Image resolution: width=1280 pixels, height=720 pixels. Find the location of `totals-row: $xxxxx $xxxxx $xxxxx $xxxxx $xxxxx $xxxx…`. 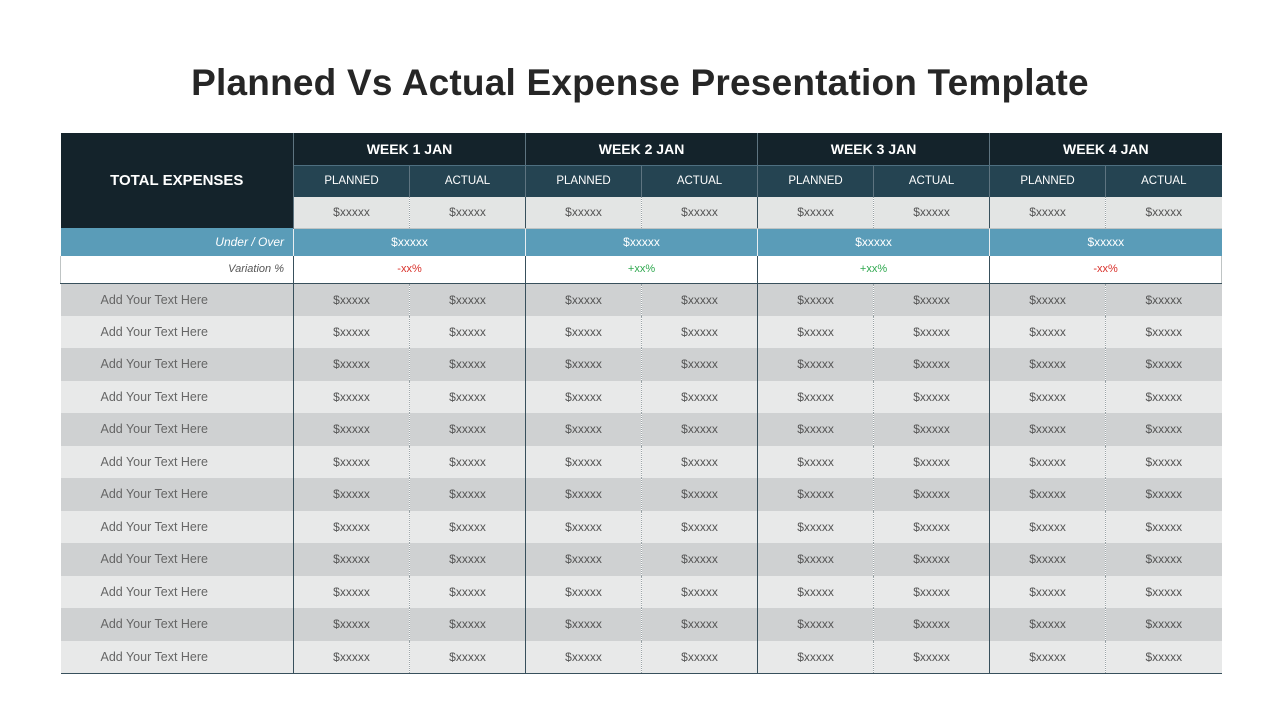

totals-row: $xxxxx $xxxxx $xxxxx $xxxxx $xxxxx $xxxx… is located at coordinates (641, 213).